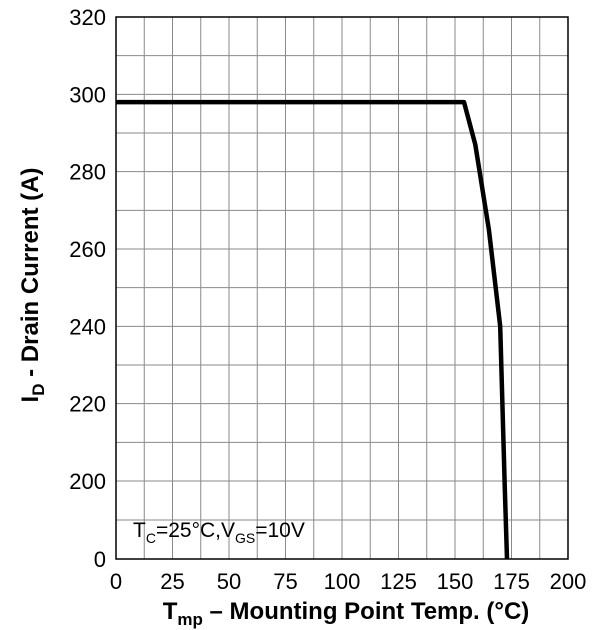  Describe the element at coordinates (100, 559) in the screenshot. I see `y-tick-label: 0` at that location.